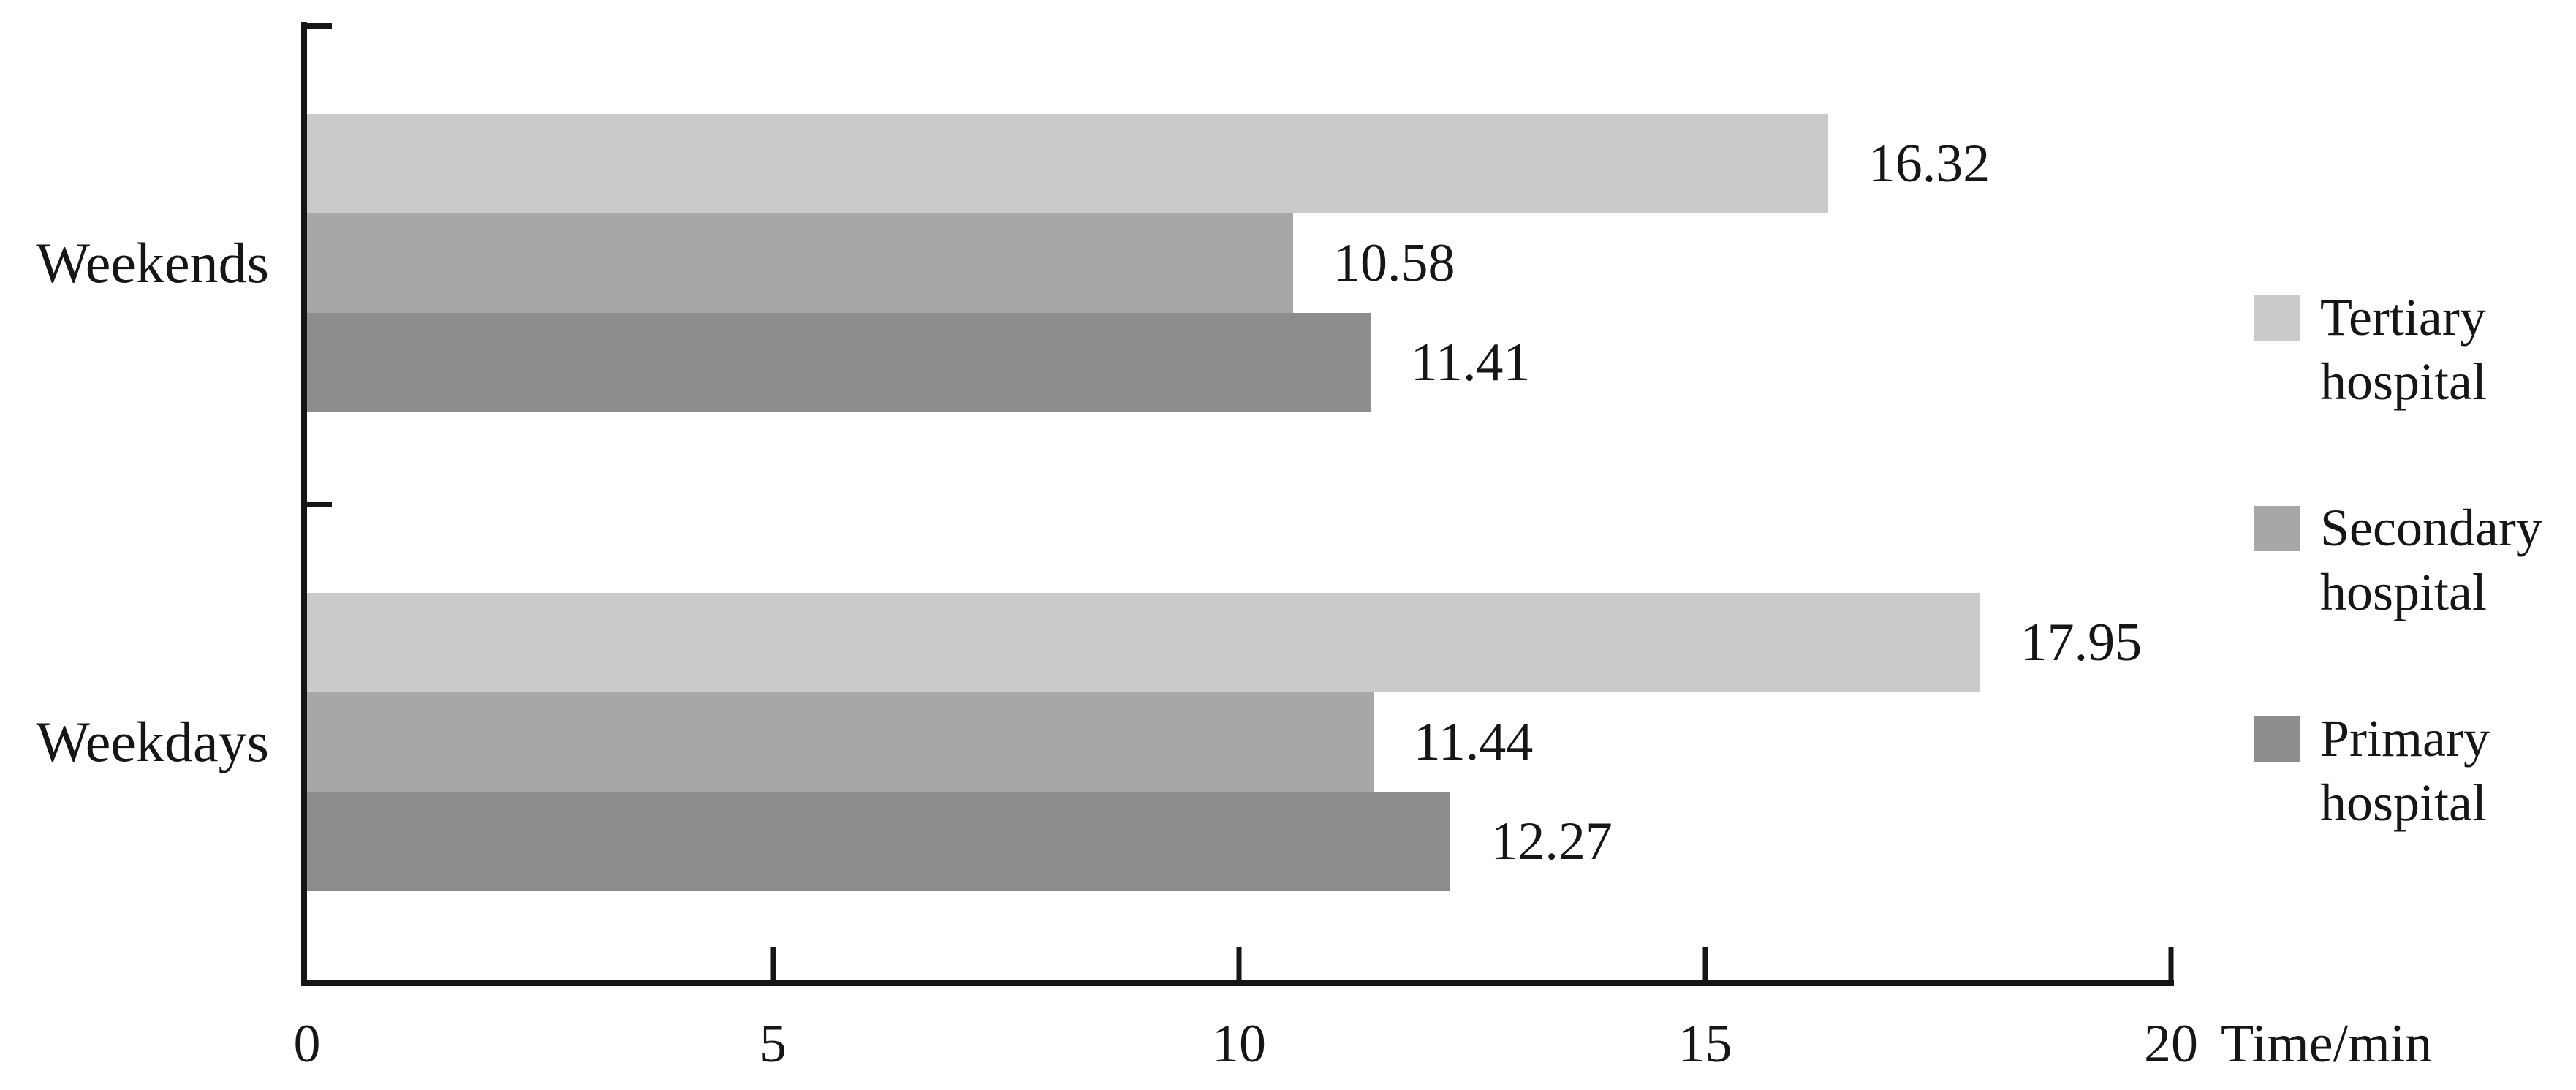  Describe the element at coordinates (773, 1044) in the screenshot. I see `x-axis-tick-label: 5` at that location.